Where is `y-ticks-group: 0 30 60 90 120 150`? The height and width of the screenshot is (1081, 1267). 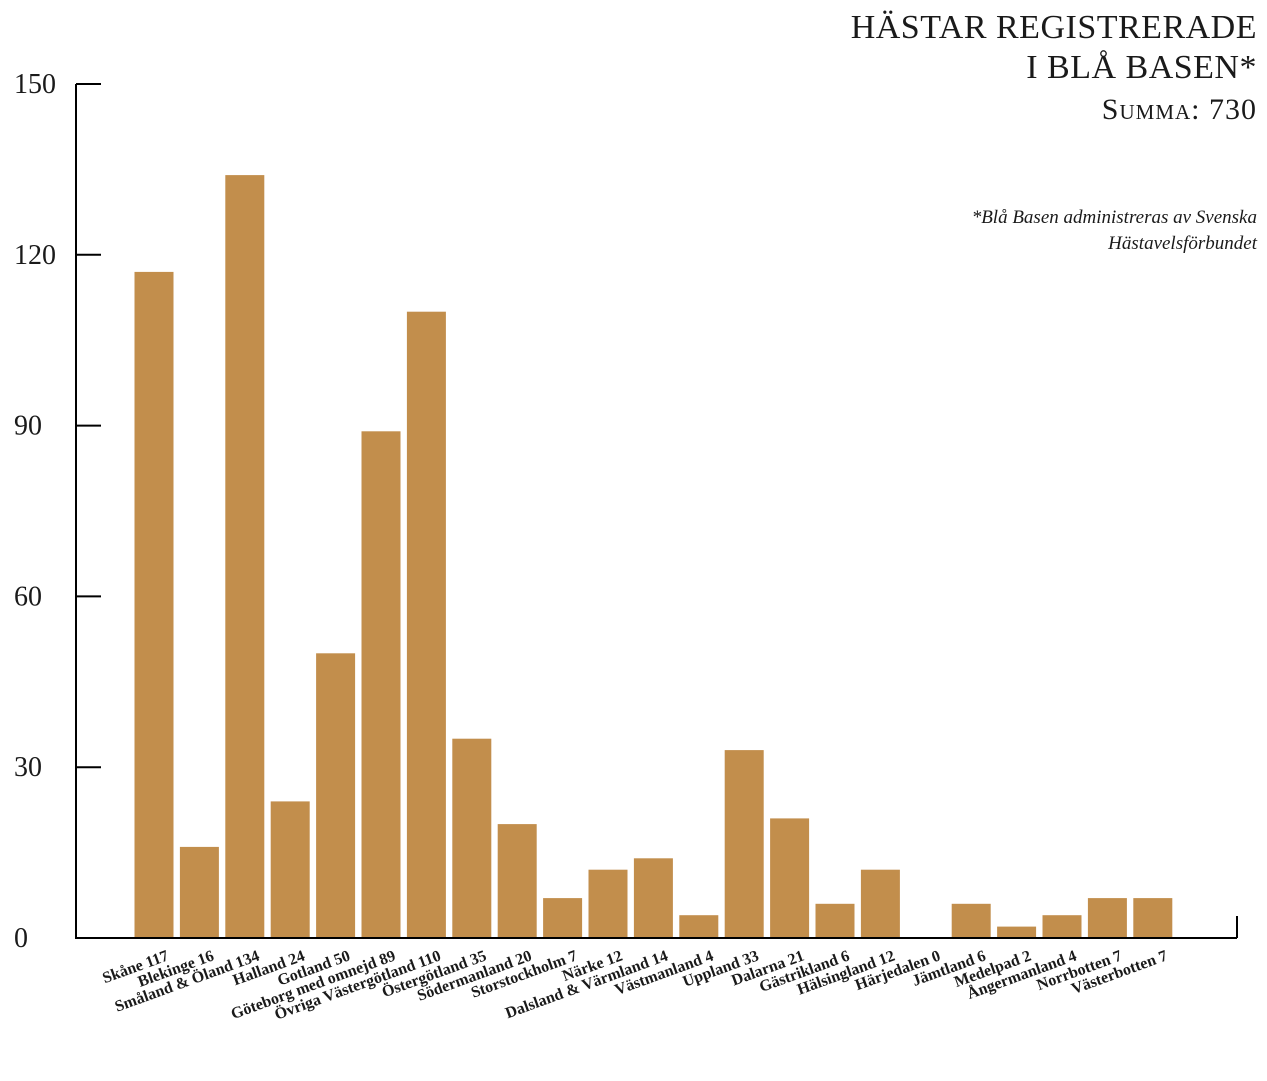 y-ticks-group: 0 30 60 90 120 150 is located at coordinates (57, 511).